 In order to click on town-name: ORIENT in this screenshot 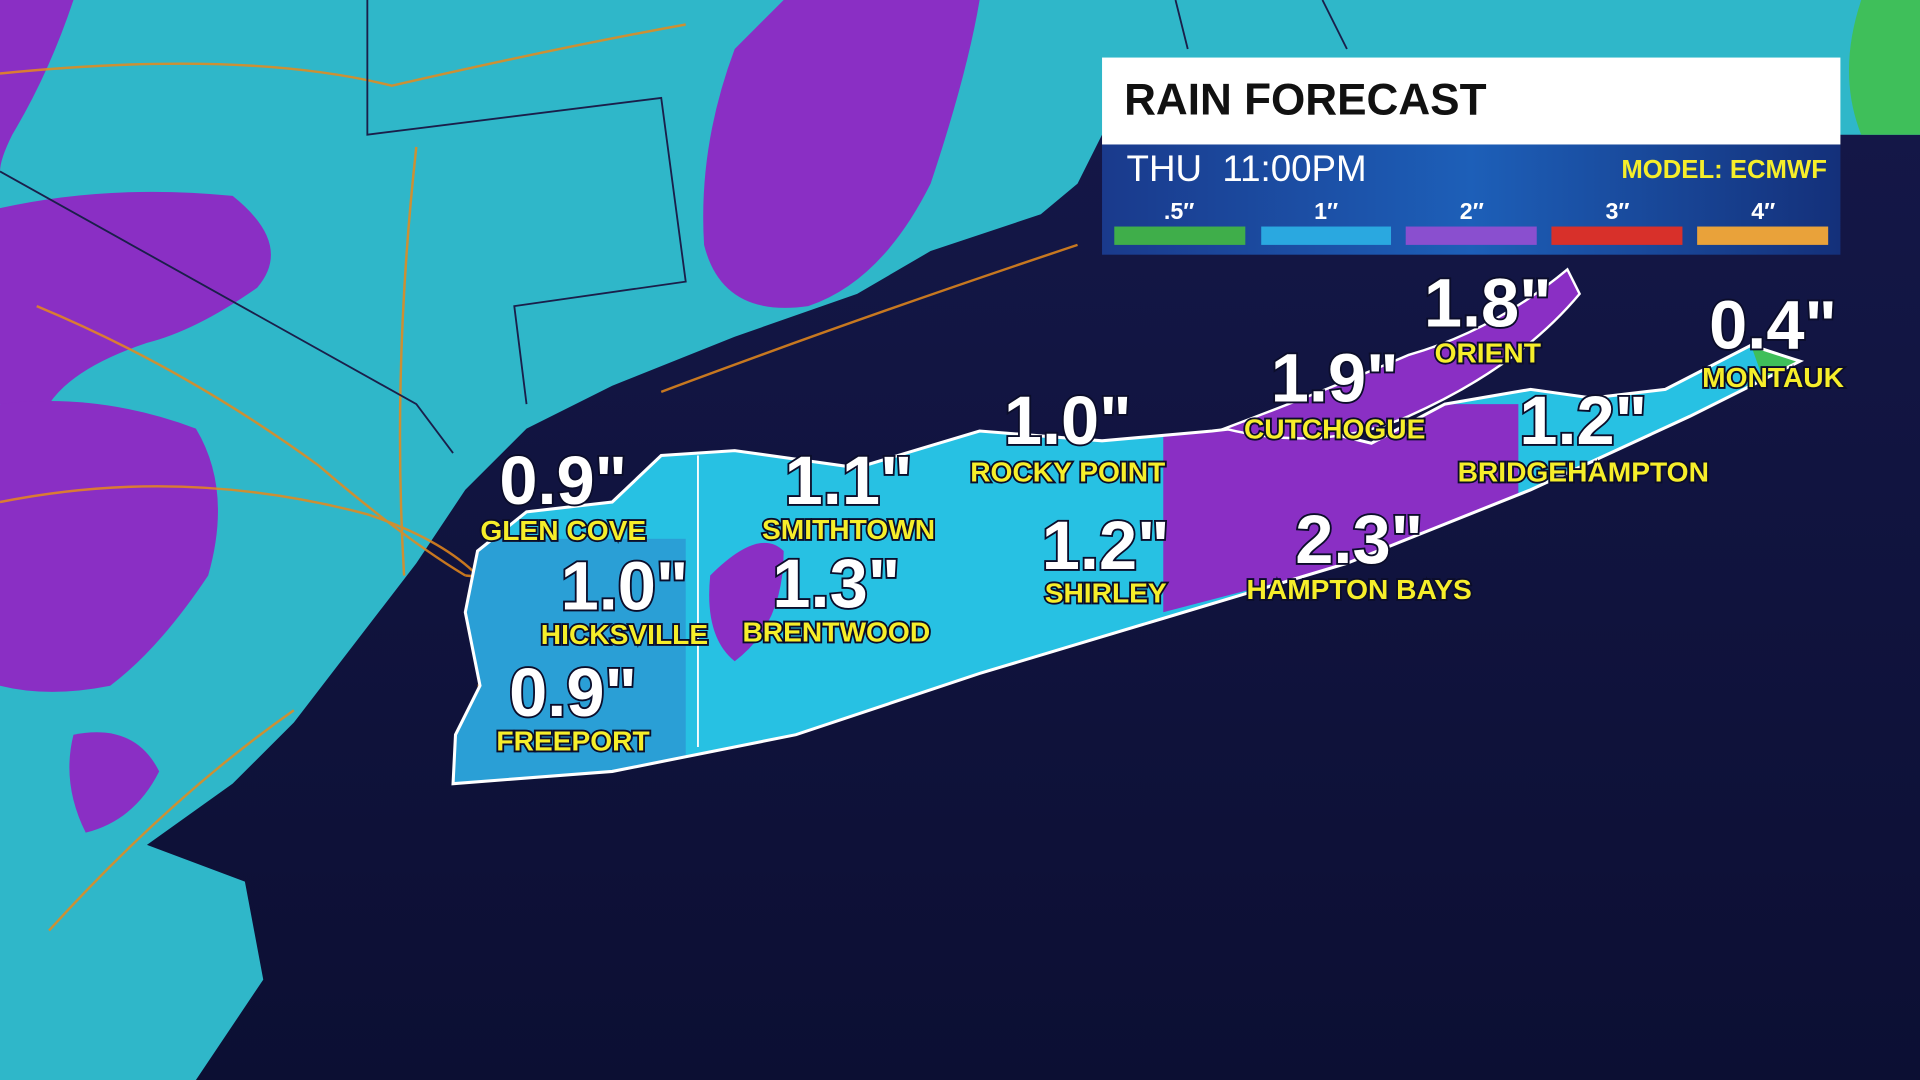, I will do `click(1488, 353)`.